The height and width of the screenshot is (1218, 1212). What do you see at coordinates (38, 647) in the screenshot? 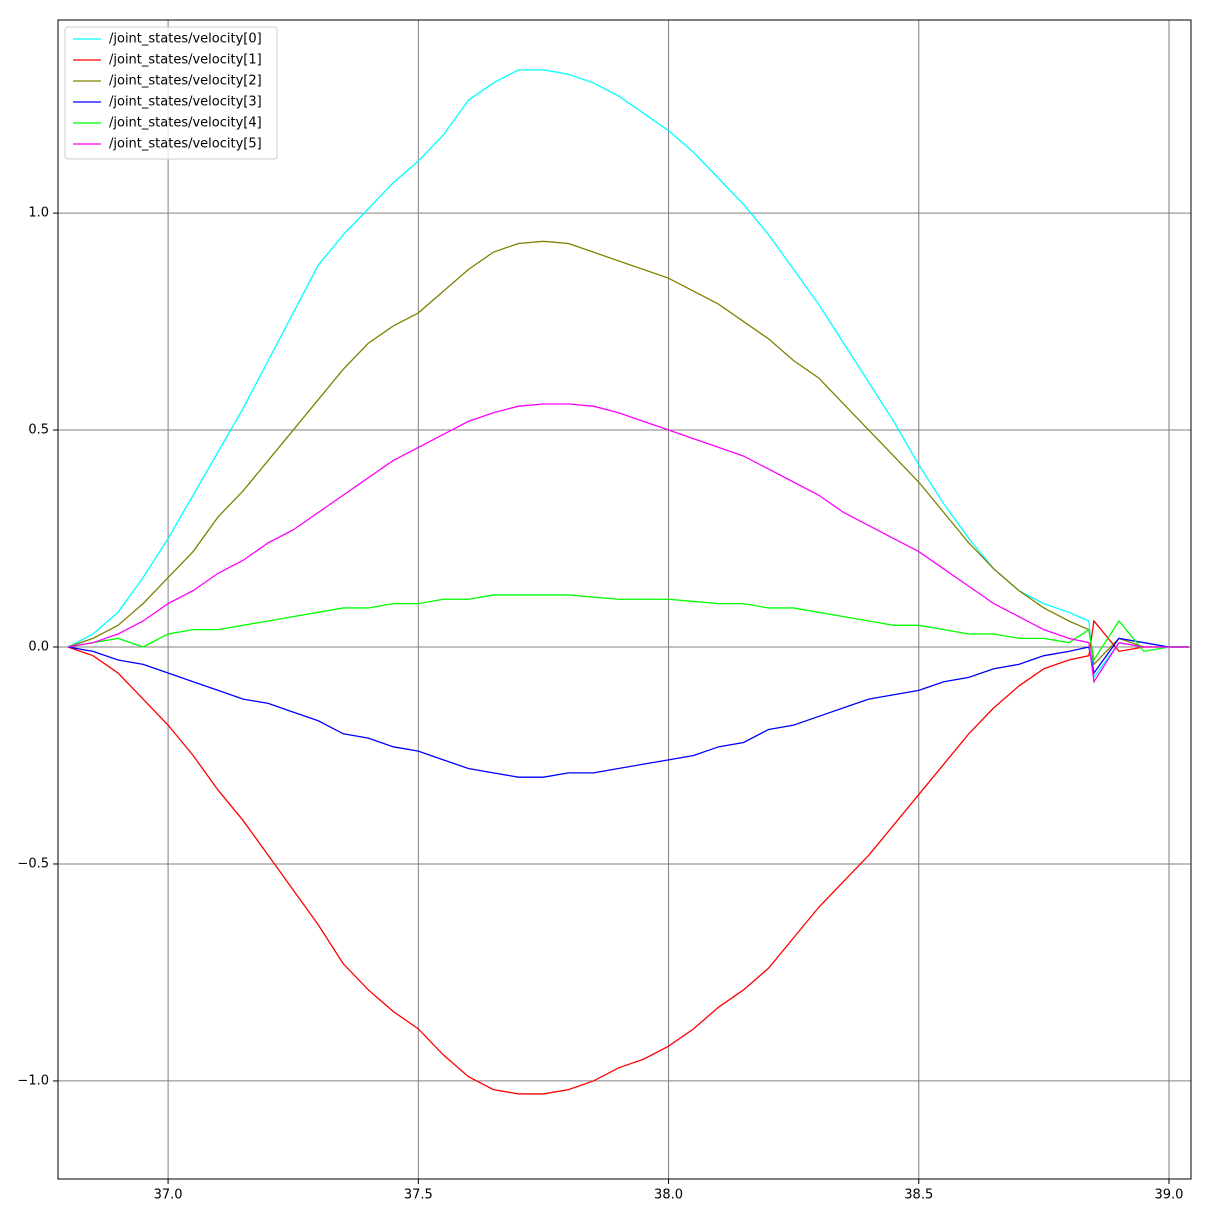
I see `y-tick-label: 0.0` at bounding box center [38, 647].